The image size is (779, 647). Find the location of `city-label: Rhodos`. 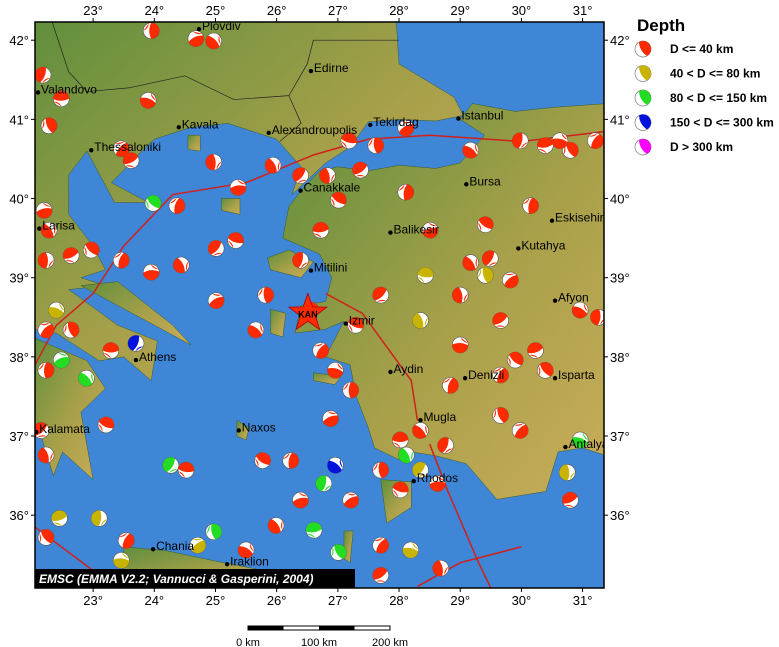

city-label: Rhodos is located at coordinates (437, 478).